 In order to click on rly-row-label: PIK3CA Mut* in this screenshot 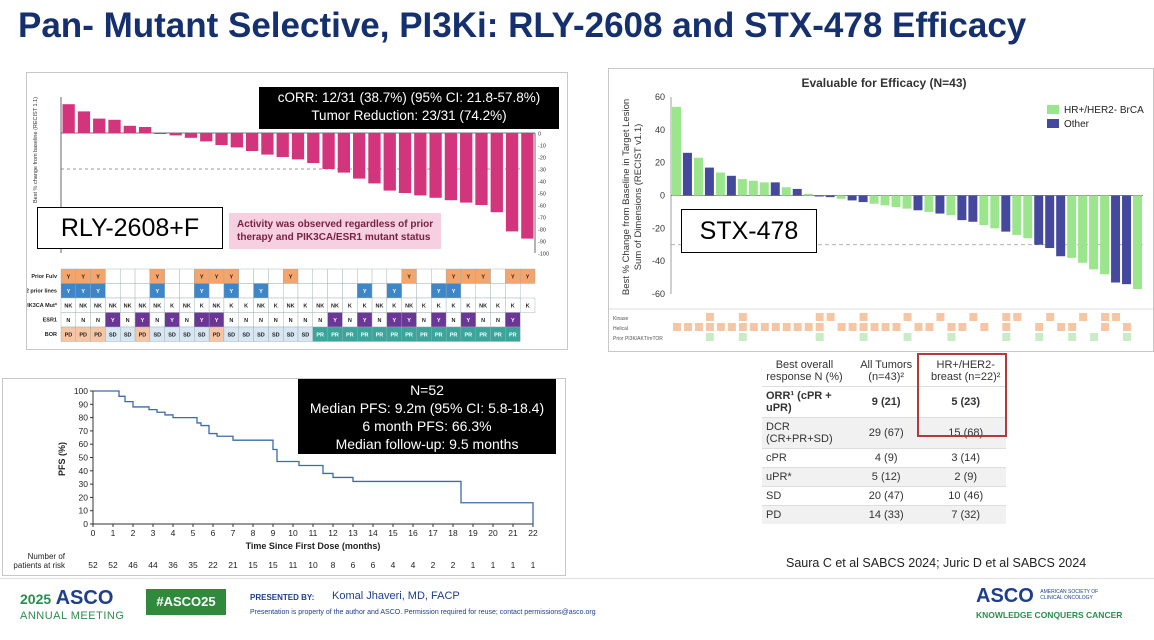, I will do `click(42, 306)`.